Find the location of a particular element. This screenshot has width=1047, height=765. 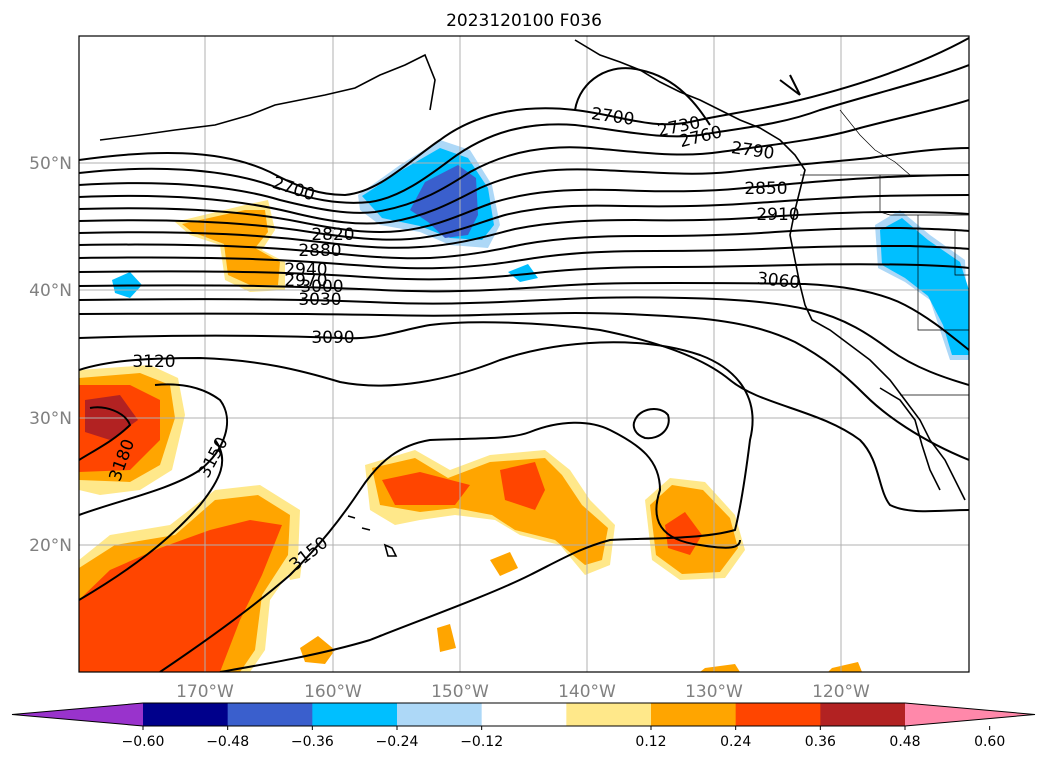

shade-high-positive-central is located at coordinates (463, 486).